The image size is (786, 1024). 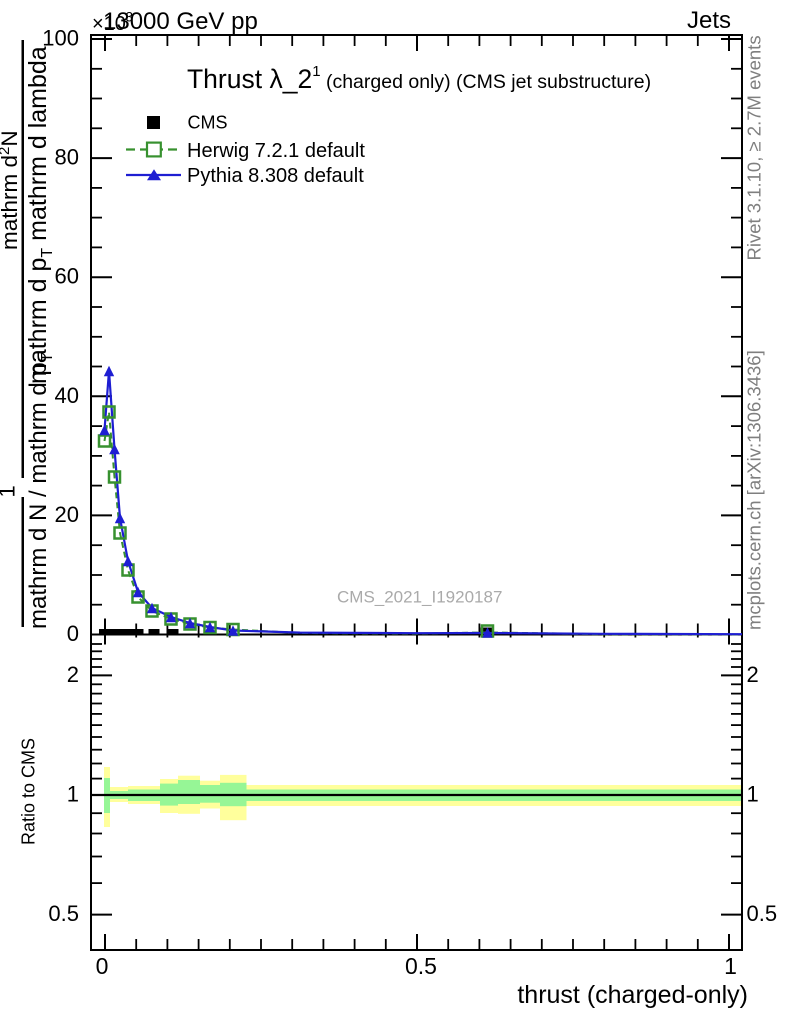 What do you see at coordinates (29, 791) in the screenshot?
I see `svg-text: Ratio to CMS` at bounding box center [29, 791].